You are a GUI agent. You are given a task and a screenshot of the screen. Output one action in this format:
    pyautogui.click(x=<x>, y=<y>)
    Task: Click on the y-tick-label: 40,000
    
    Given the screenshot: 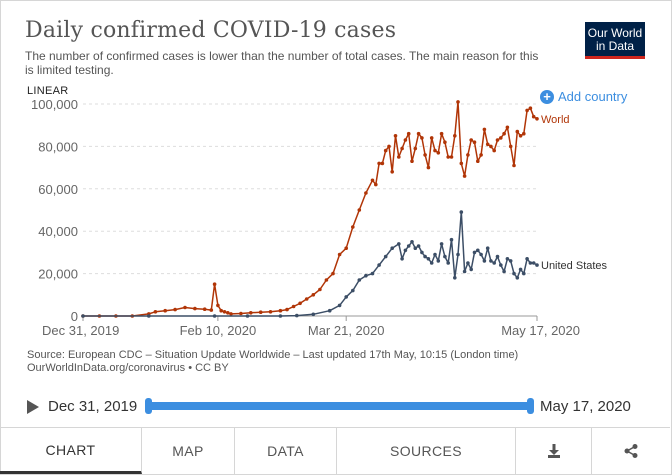 What is the action you would take?
    pyautogui.click(x=58, y=231)
    